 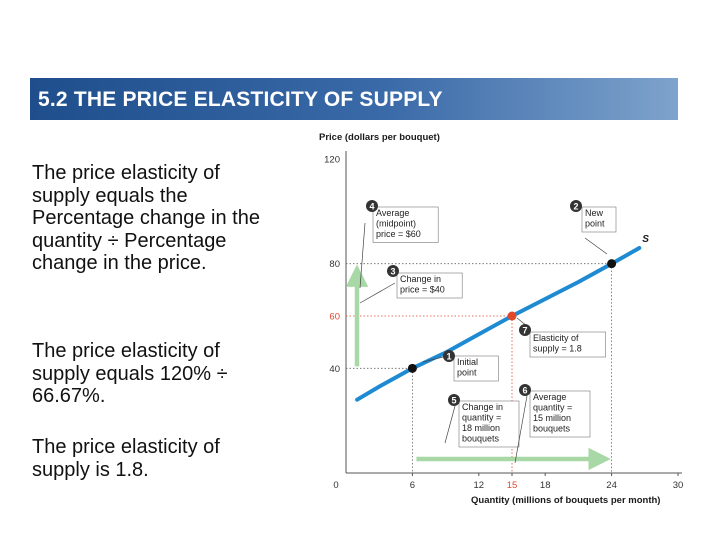 What do you see at coordinates (549, 397) in the screenshot?
I see `callout-text-6-1: Average` at bounding box center [549, 397].